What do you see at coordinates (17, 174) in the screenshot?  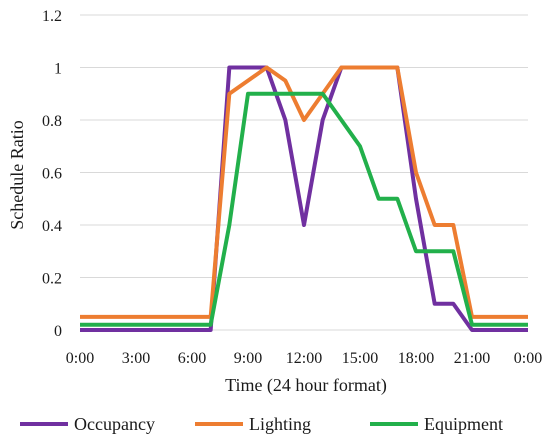 I see `y-axis-label: Schedule Ratio` at bounding box center [17, 174].